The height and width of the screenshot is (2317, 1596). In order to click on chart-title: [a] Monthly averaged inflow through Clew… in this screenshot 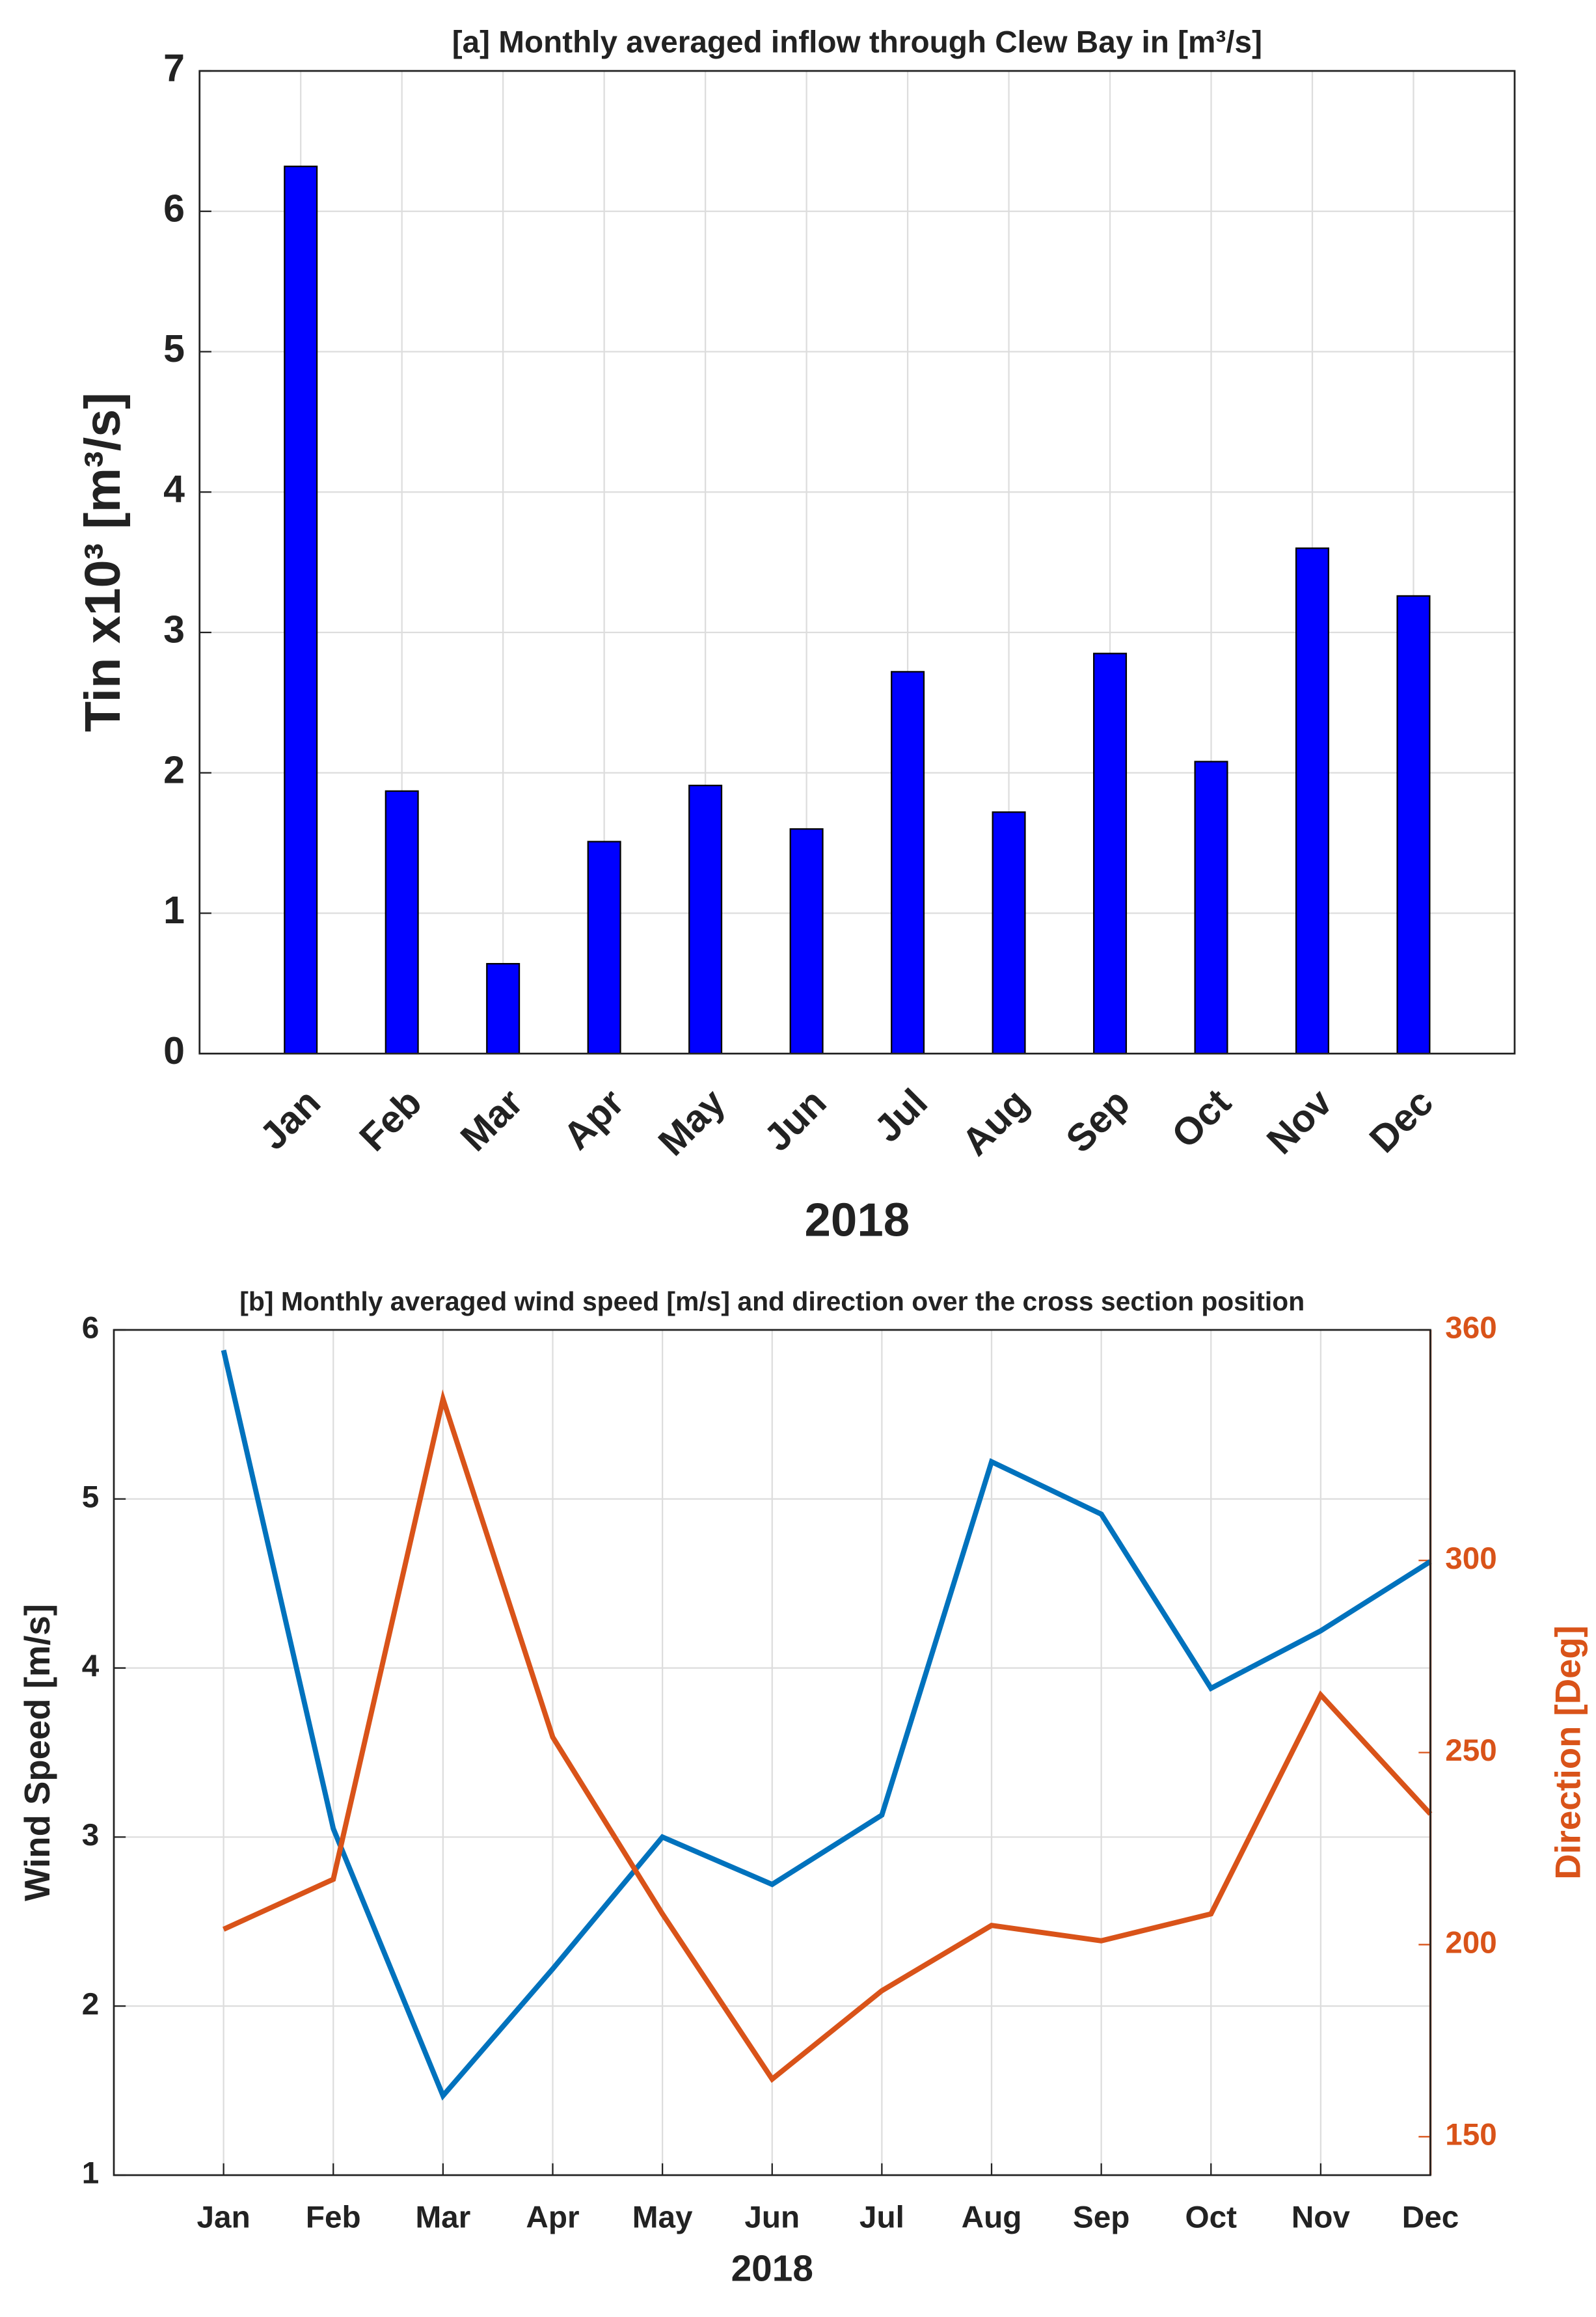, I will do `click(857, 42)`.